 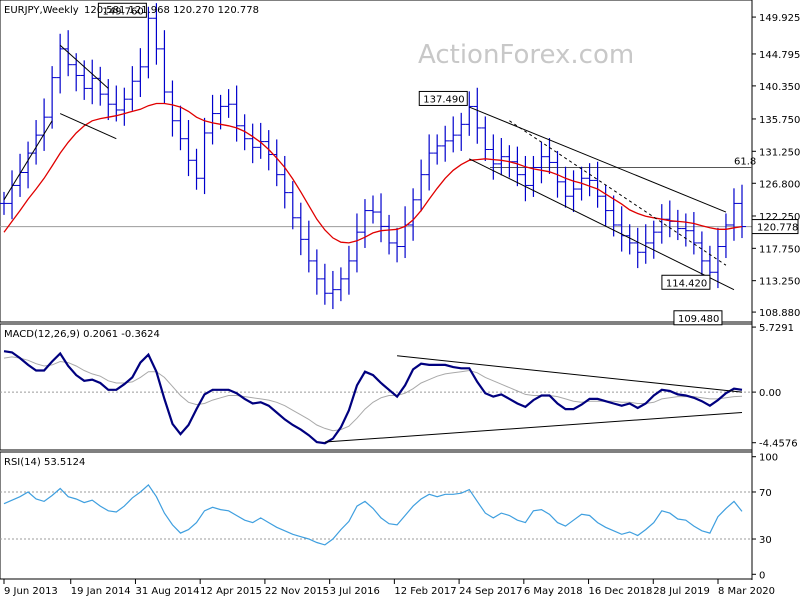 What do you see at coordinates (779, 184) in the screenshot?
I see `price-y-tick-label: 126.800` at bounding box center [779, 184].